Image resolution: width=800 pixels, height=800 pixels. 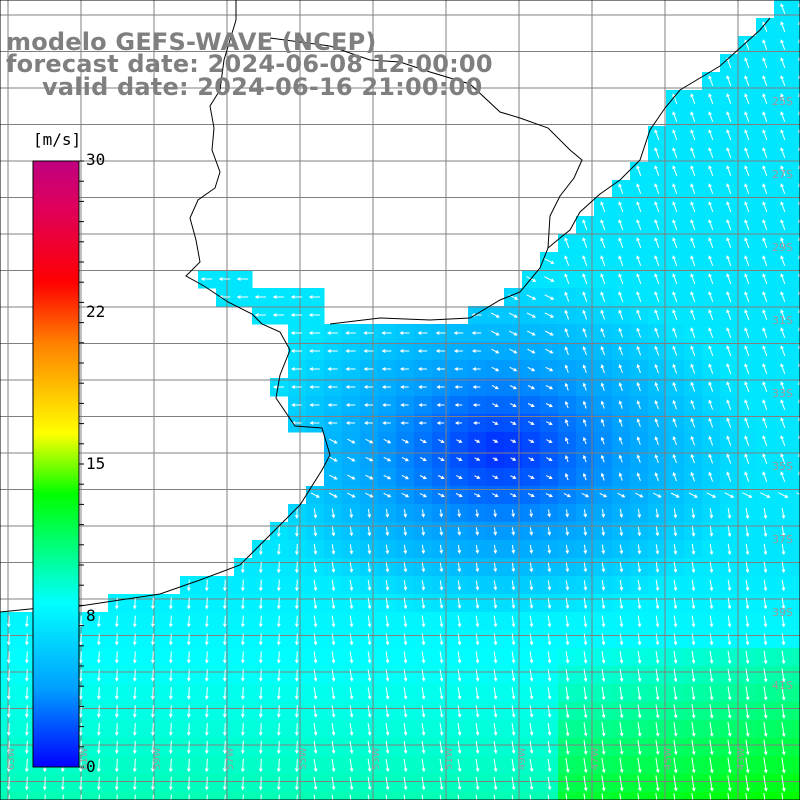 What do you see at coordinates (376, 758) in the screenshot?
I see `longitude-labels: 63W 61W 59W 57W 55W 53W 51W 49W 47W 45W 43W` at bounding box center [376, 758].